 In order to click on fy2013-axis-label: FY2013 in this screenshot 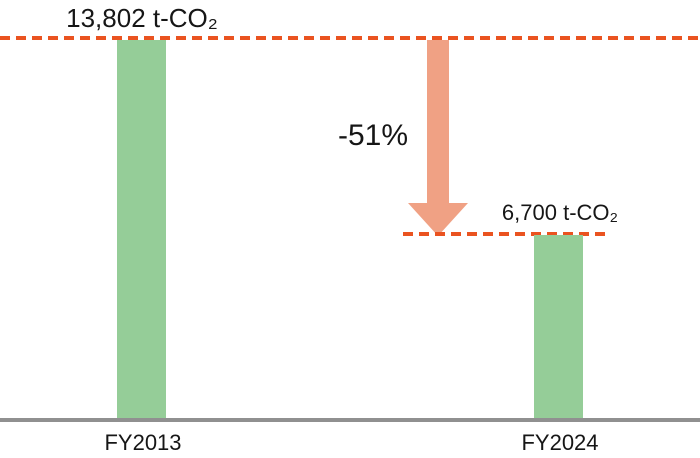, I will do `click(143, 442)`.